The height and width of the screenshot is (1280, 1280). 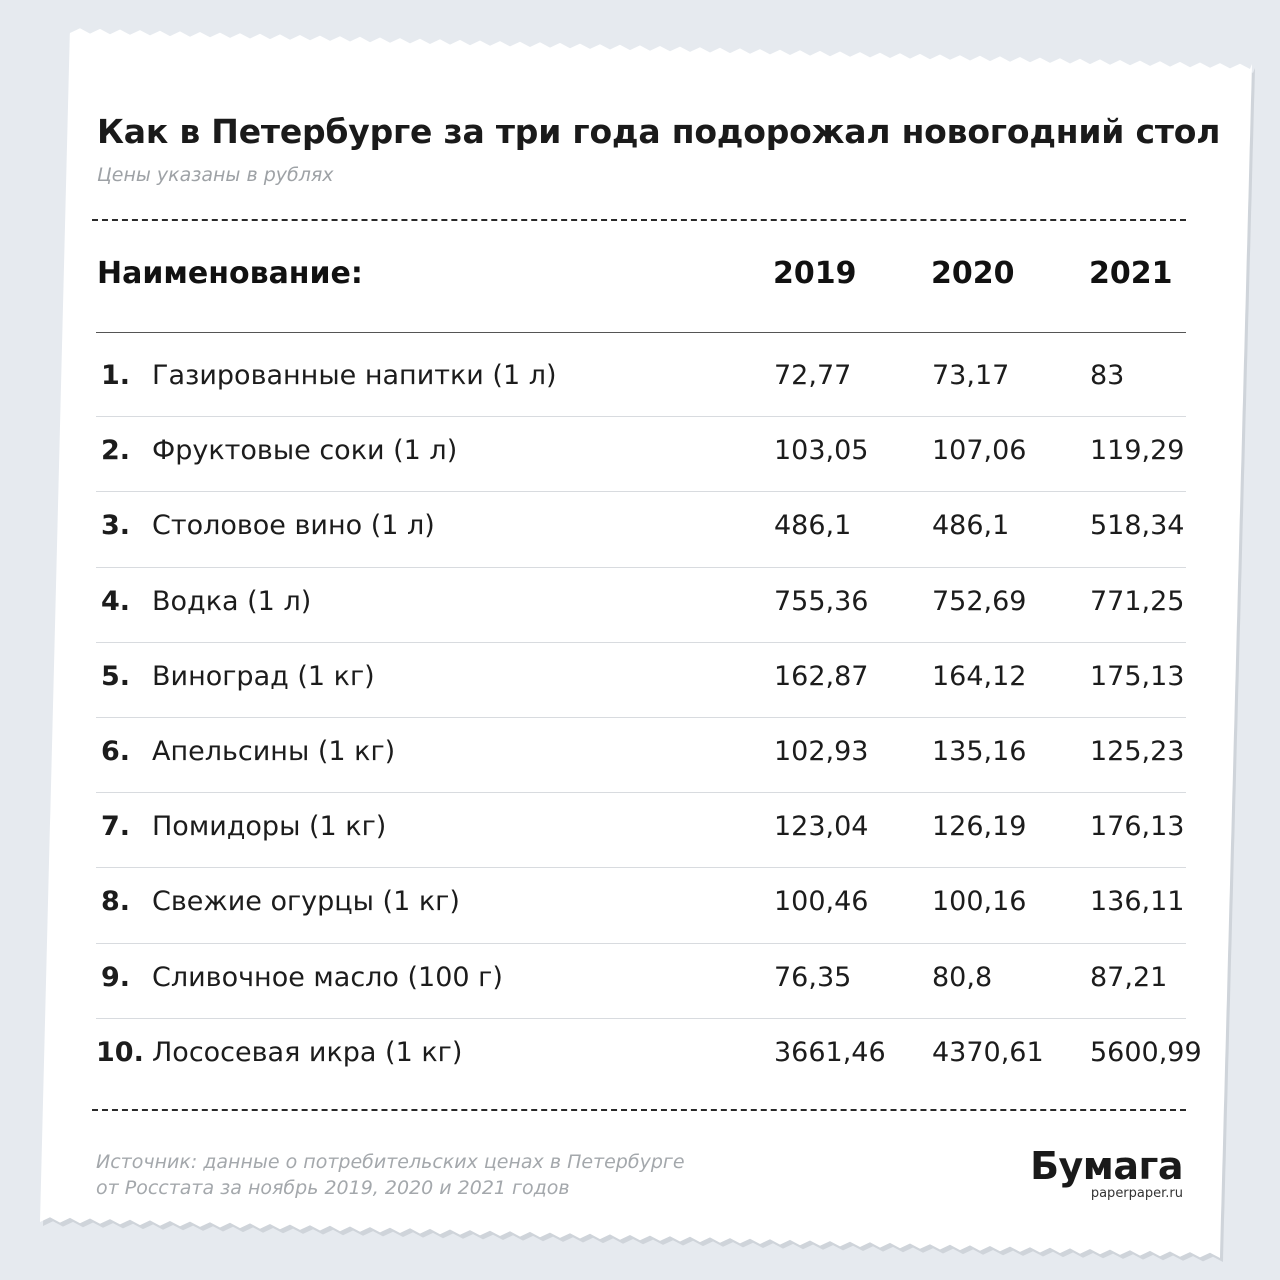 I want to click on header-rule, so click(x=641, y=332).